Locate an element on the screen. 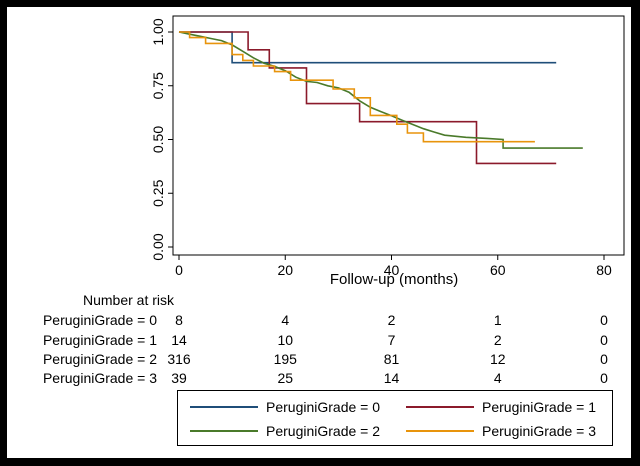 This screenshot has width=640, height=466. legend-label: PeruginiGrade = 3 is located at coordinates (539, 431).